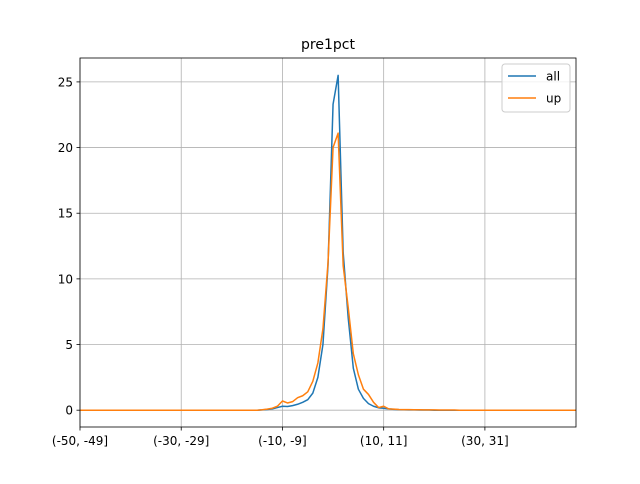  Describe the element at coordinates (384, 441) in the screenshot. I see `x-tick-label: (10, 11]` at that location.